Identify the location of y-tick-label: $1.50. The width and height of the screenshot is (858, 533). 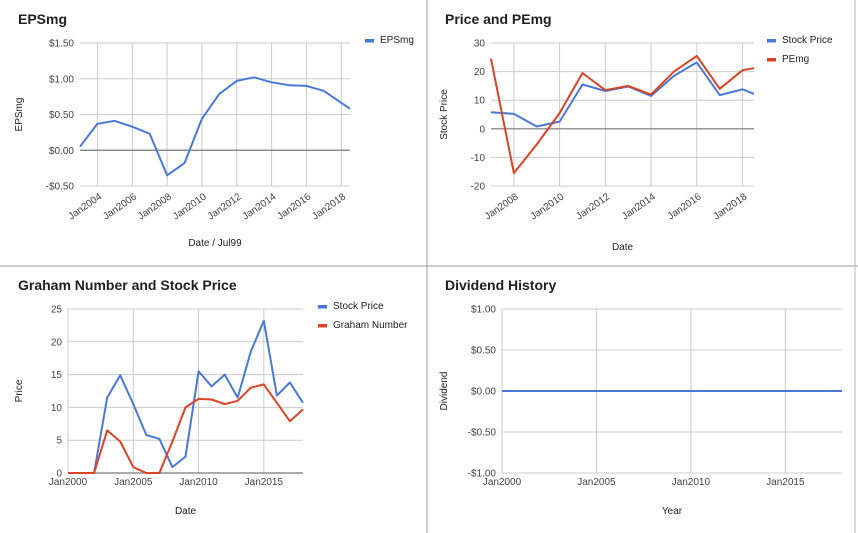
(61, 44).